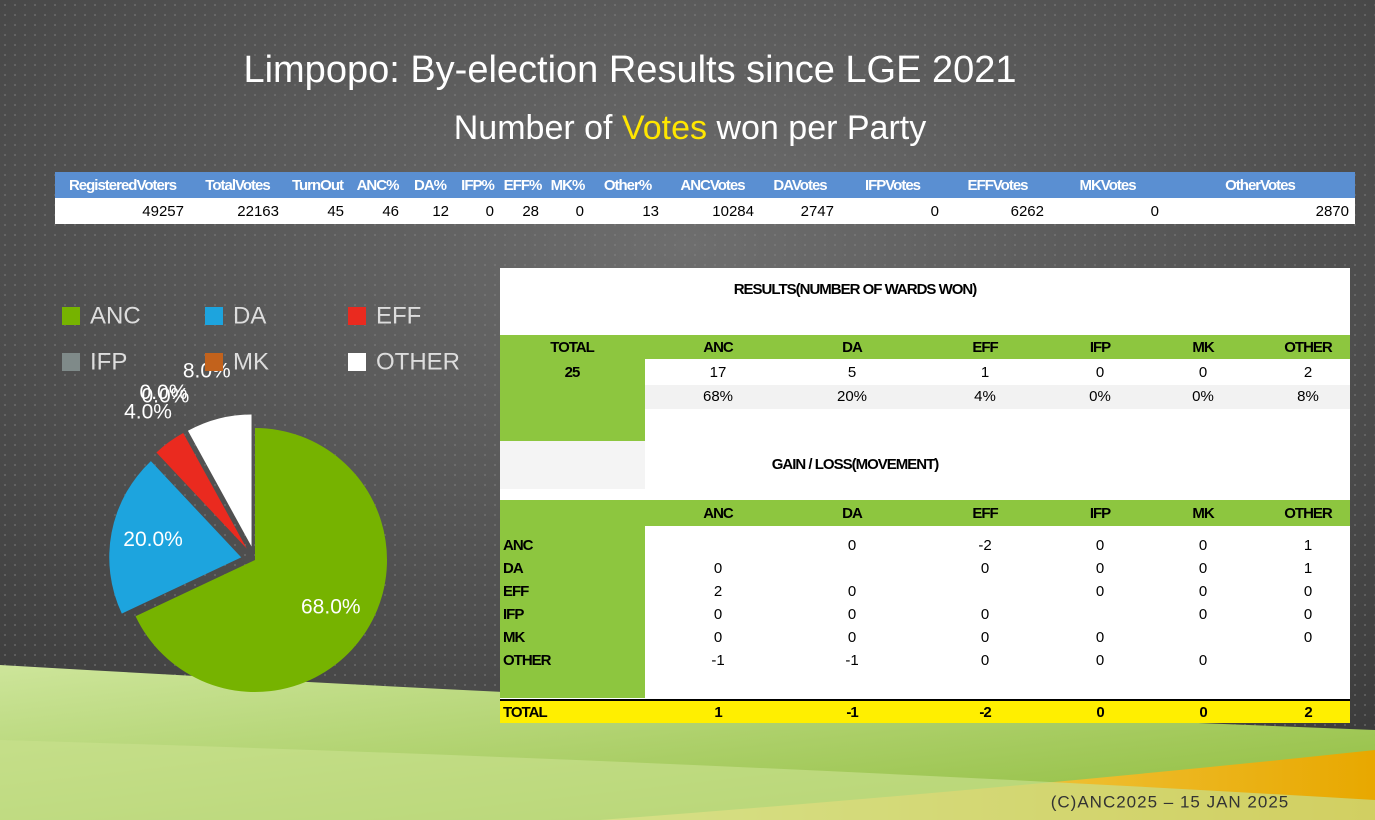 The height and width of the screenshot is (820, 1375). What do you see at coordinates (398, 315) in the screenshot?
I see `legend-label: EFF` at bounding box center [398, 315].